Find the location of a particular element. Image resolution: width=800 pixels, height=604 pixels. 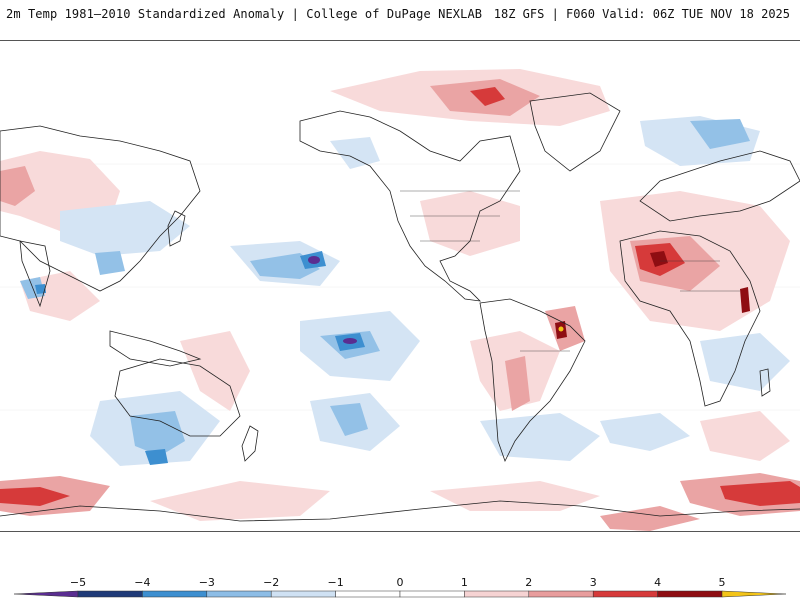

colorbar-tick-label: −5 is located at coordinates (78, 582).